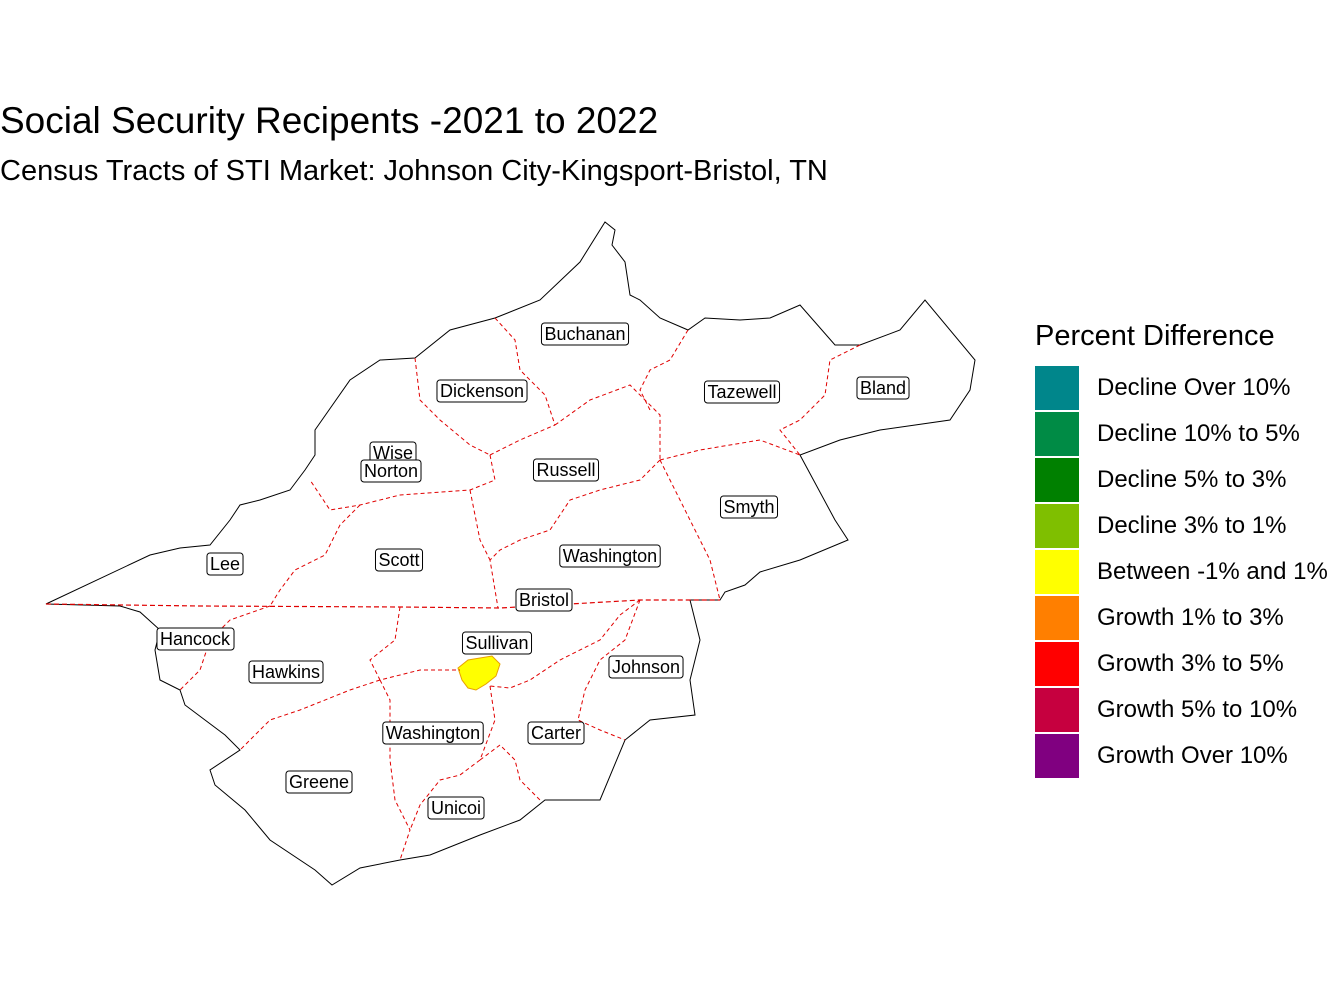 Image resolution: width=1344 pixels, height=1008 pixels. I want to click on legend-item: Growth Over 10%, so click(1181, 756).